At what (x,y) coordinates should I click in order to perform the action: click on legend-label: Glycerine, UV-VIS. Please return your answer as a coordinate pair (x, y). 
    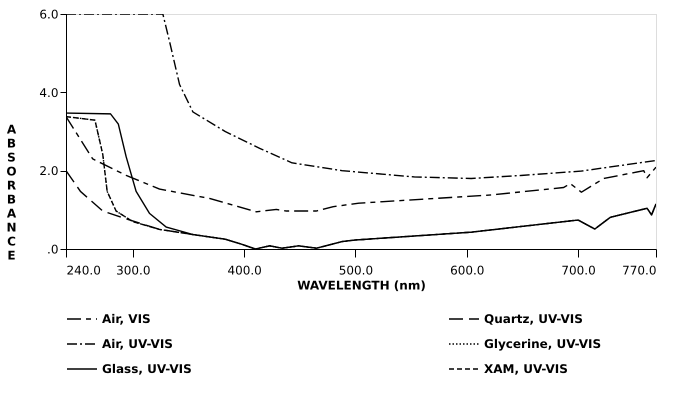
    Looking at the image, I should click on (543, 344).